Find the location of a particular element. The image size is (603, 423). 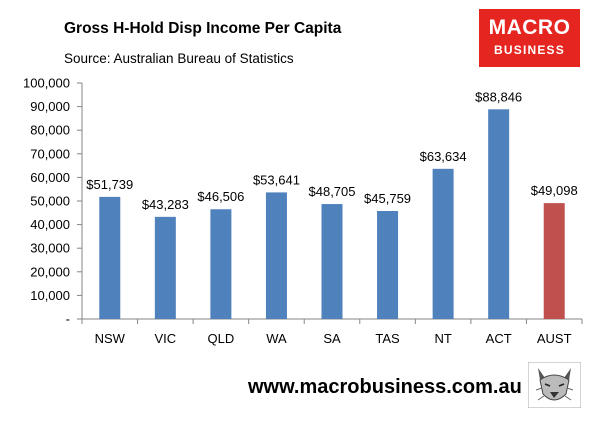

chart-title: Gross H-Hold Disp Income Per Capita is located at coordinates (203, 28).